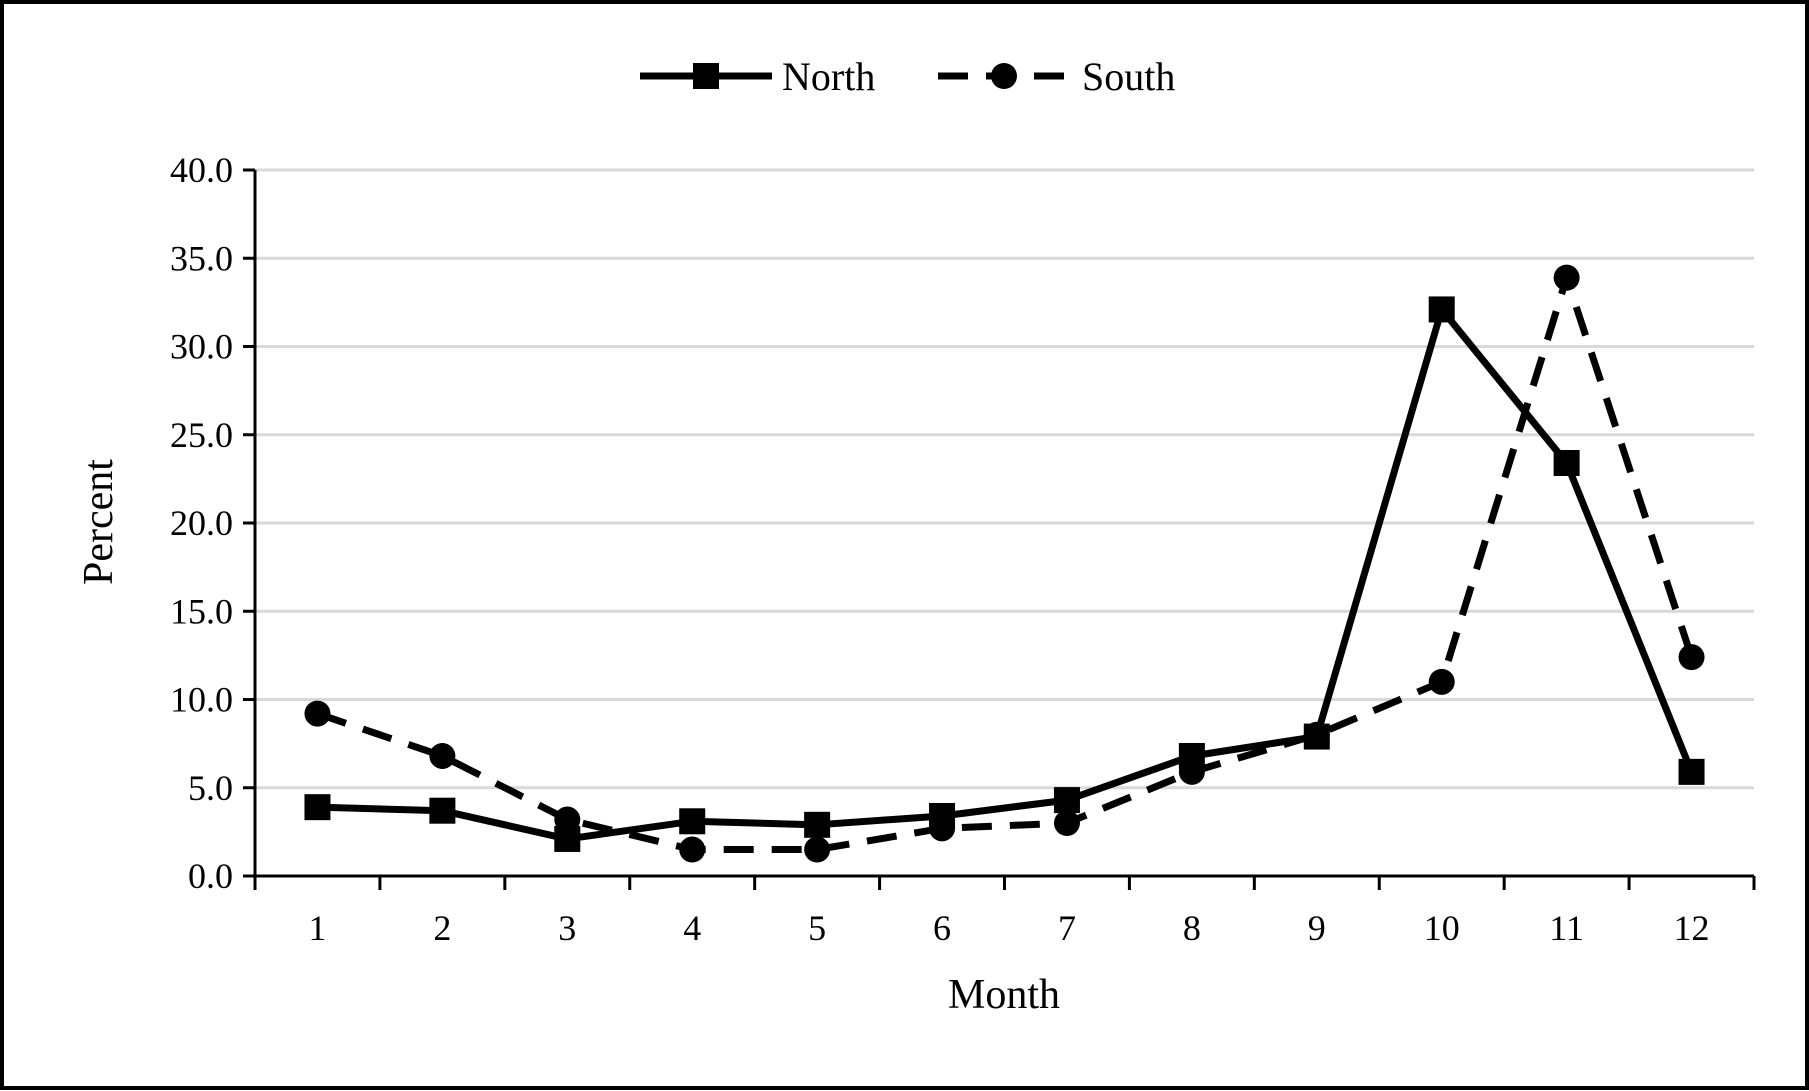  What do you see at coordinates (706, 76) in the screenshot?
I see `legend-marker-north` at bounding box center [706, 76].